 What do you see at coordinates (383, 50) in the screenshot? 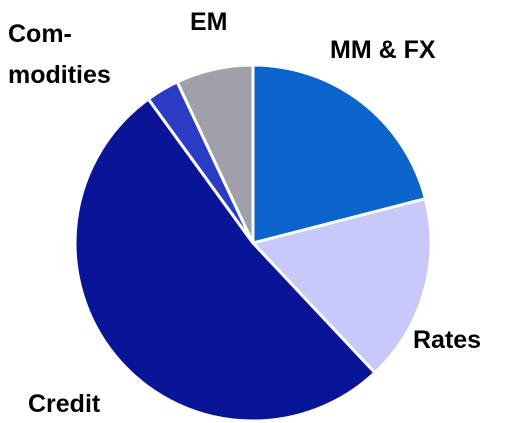
I see `slice-label: MM & FX` at bounding box center [383, 50].